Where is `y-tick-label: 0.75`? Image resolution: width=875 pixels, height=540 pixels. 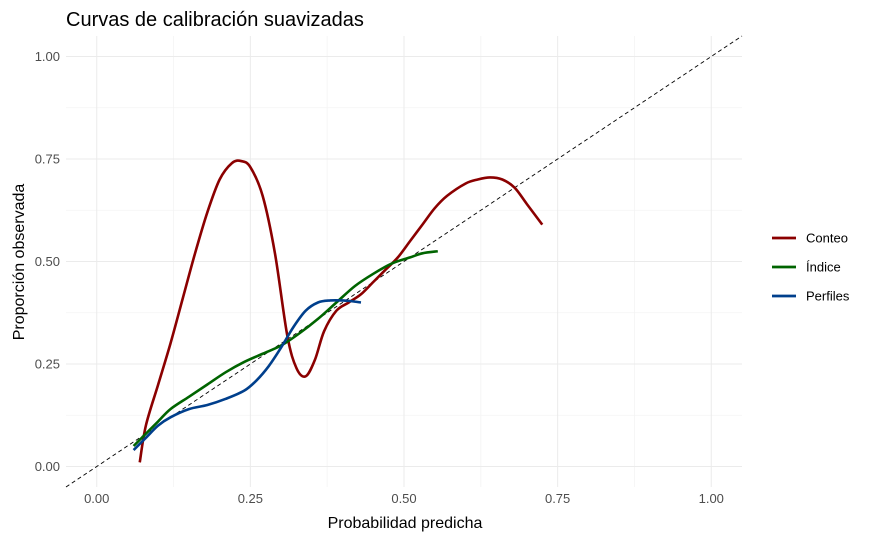
y-tick-label: 0.75 is located at coordinates (47, 159).